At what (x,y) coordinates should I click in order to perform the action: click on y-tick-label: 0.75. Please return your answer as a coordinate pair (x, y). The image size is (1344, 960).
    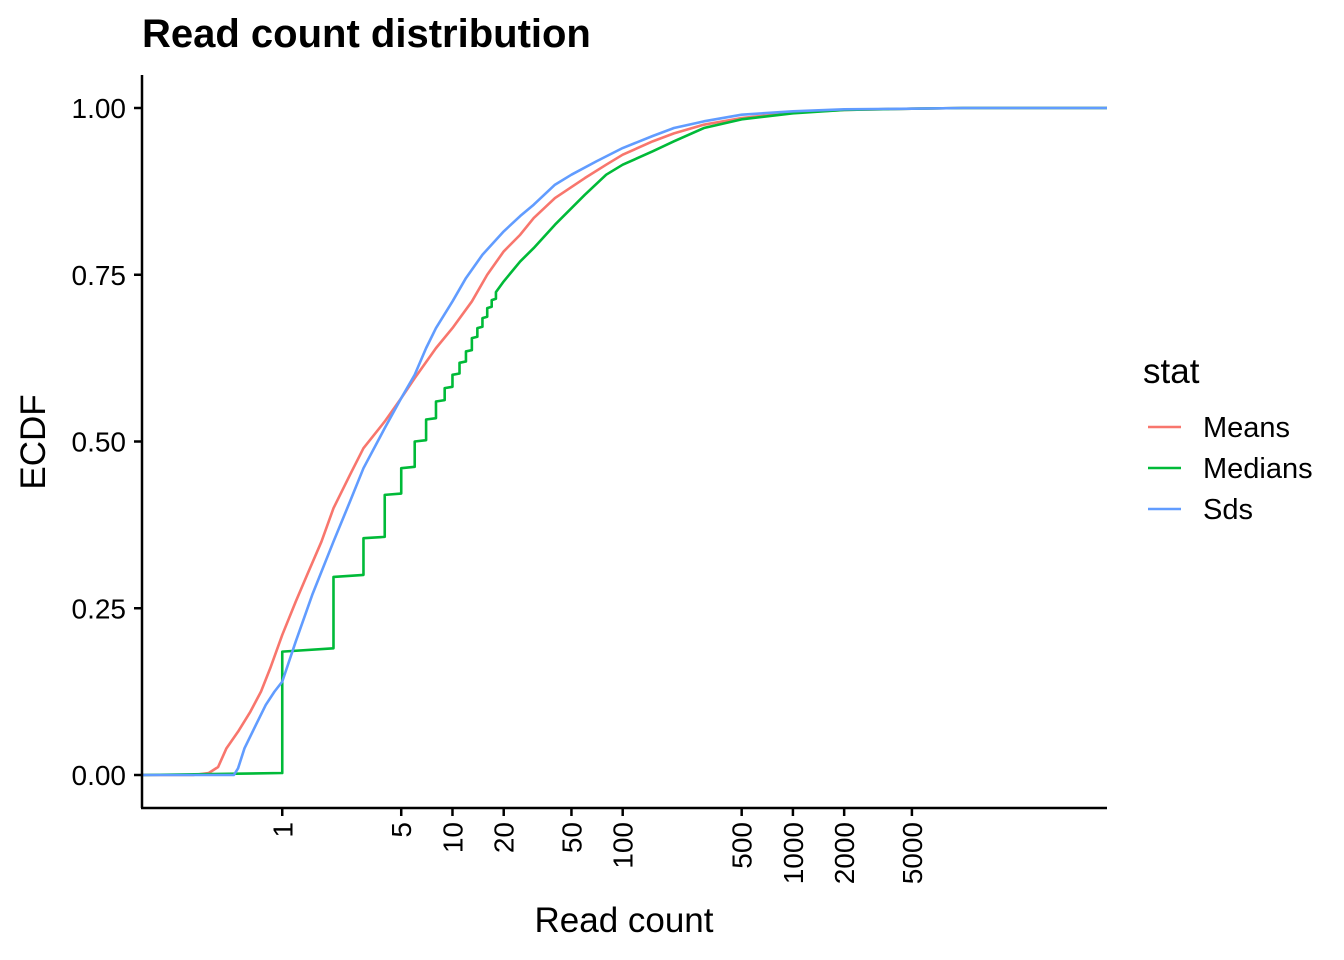
    Looking at the image, I should click on (99, 275).